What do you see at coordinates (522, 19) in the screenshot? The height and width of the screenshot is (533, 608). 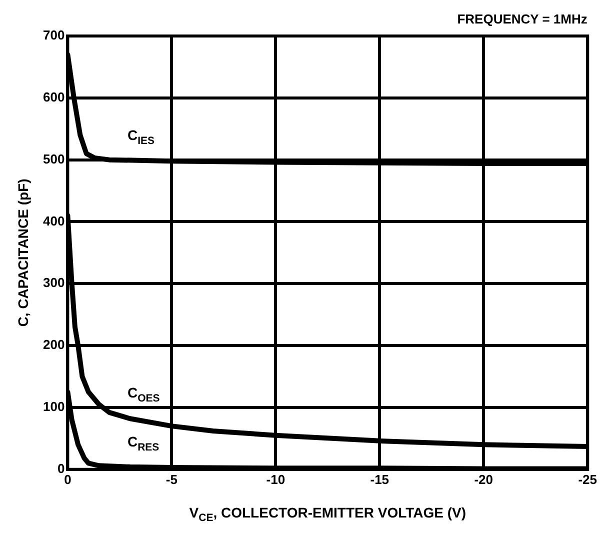 I see `chart-subtitle: FREQUENCY = 1MHz` at bounding box center [522, 19].